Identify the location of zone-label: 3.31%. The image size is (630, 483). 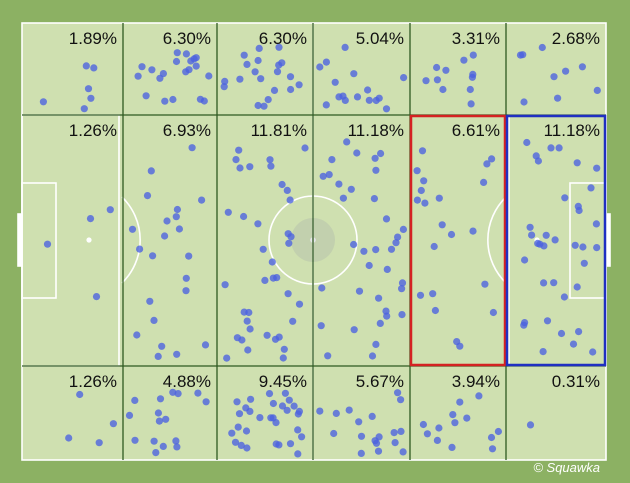
(476, 38).